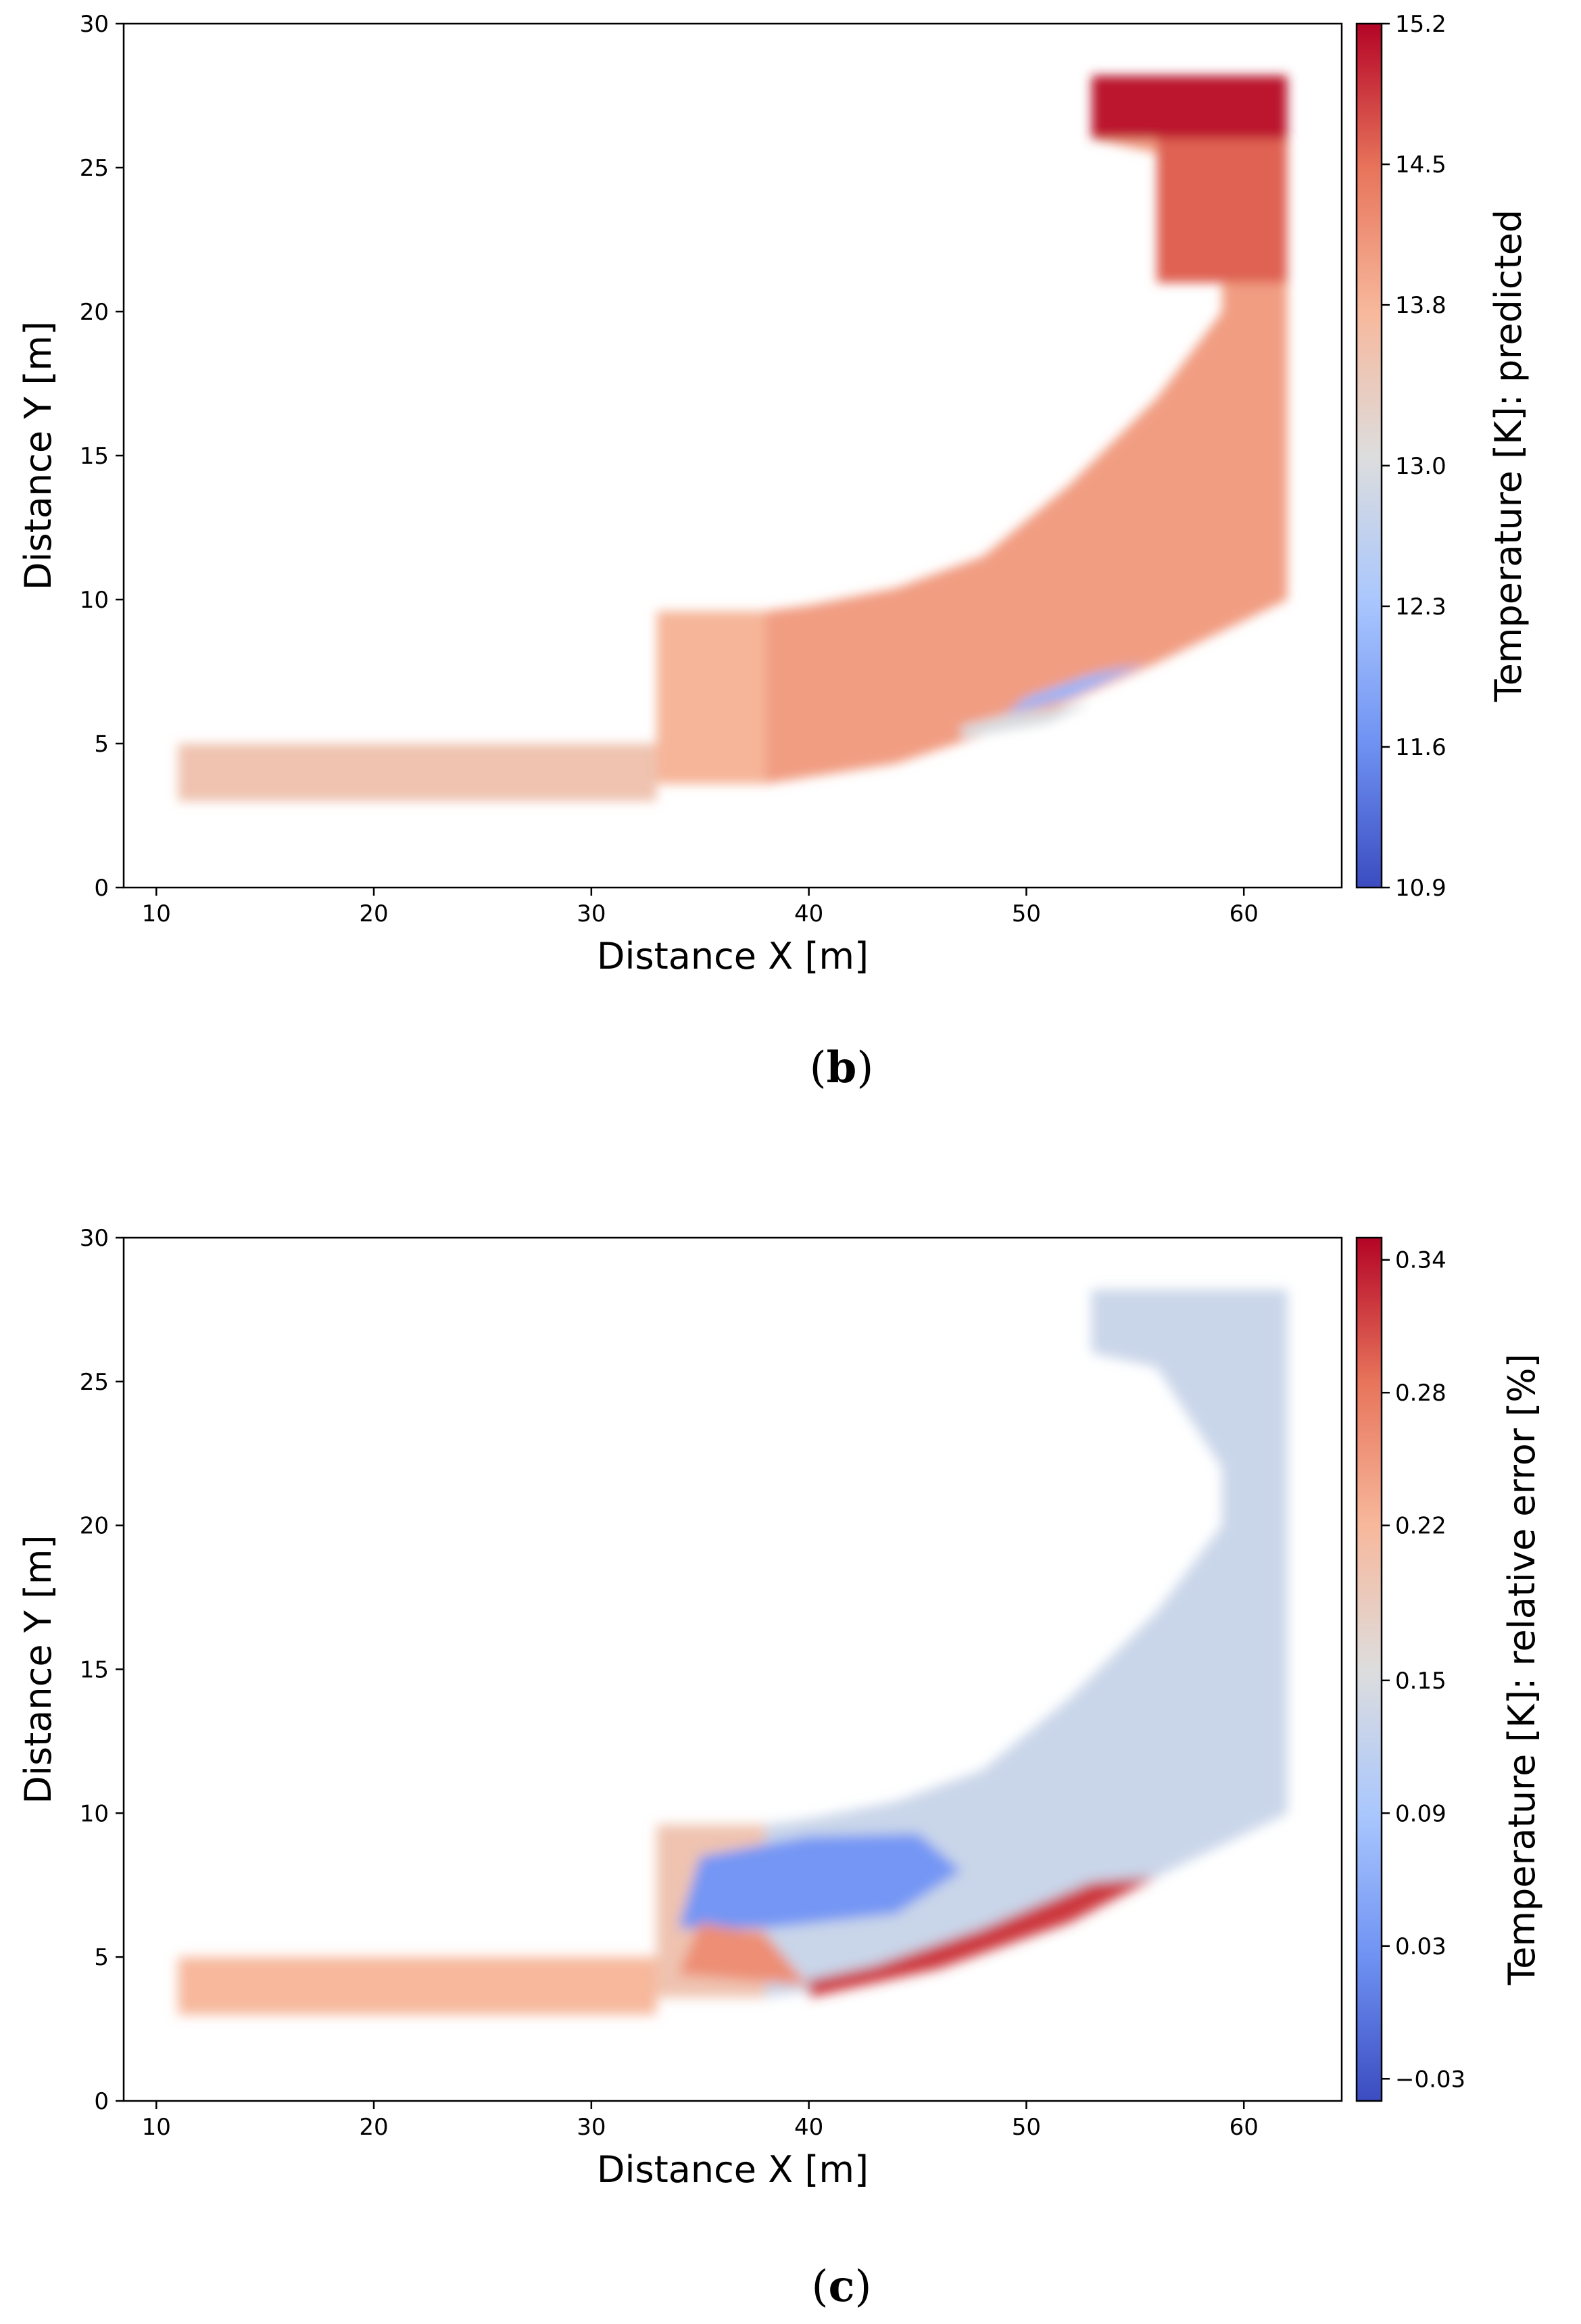 The width and height of the screenshot is (1581, 2324). I want to click on colorbar-label: Temperature [K]: predicted, so click(1509, 456).